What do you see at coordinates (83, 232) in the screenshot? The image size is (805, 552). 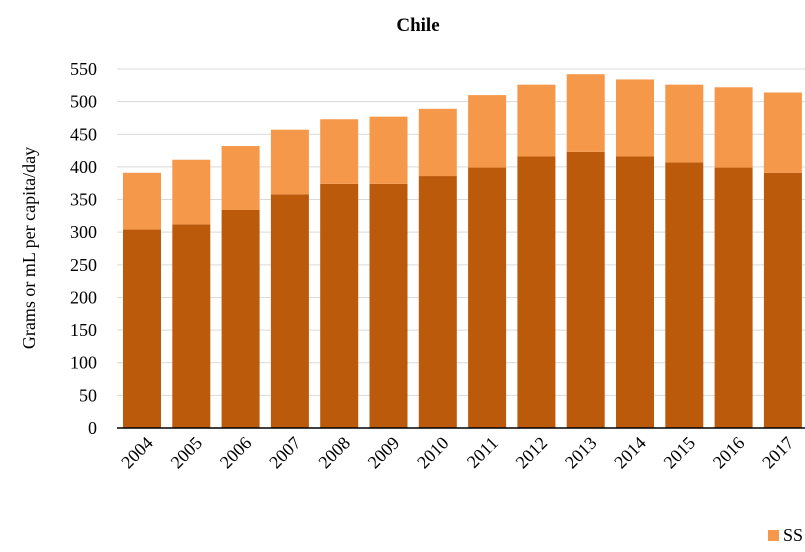 I see `y-tick-label: 300` at bounding box center [83, 232].